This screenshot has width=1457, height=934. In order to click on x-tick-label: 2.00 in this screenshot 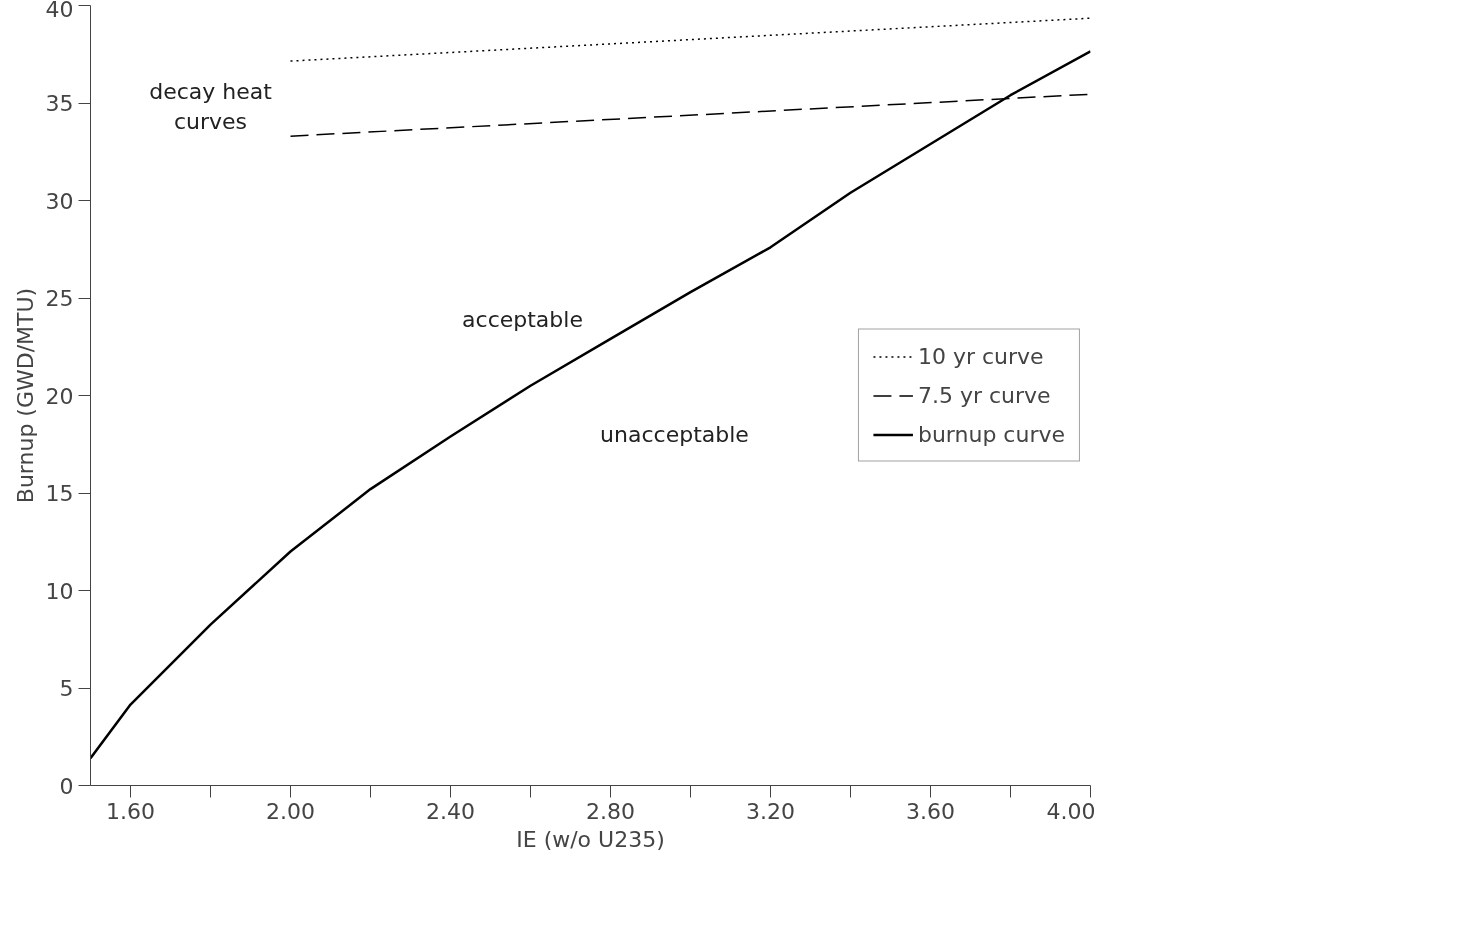, I will do `click(290, 811)`.